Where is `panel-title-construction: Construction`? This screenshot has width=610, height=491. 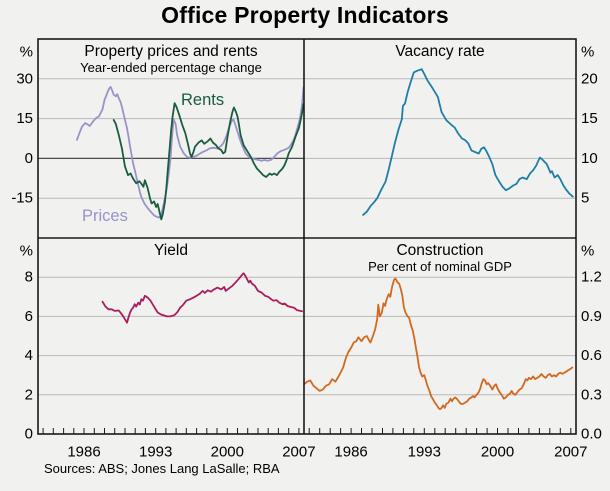 panel-title-construction: Construction is located at coordinates (440, 250).